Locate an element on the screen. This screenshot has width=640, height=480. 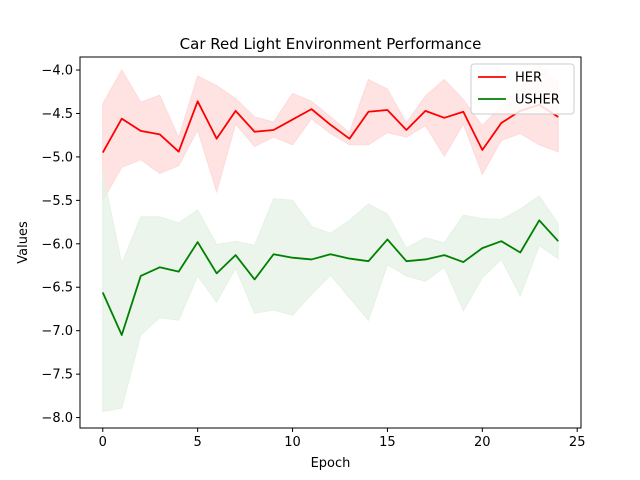
x-tick-label: 5 is located at coordinates (198, 442).